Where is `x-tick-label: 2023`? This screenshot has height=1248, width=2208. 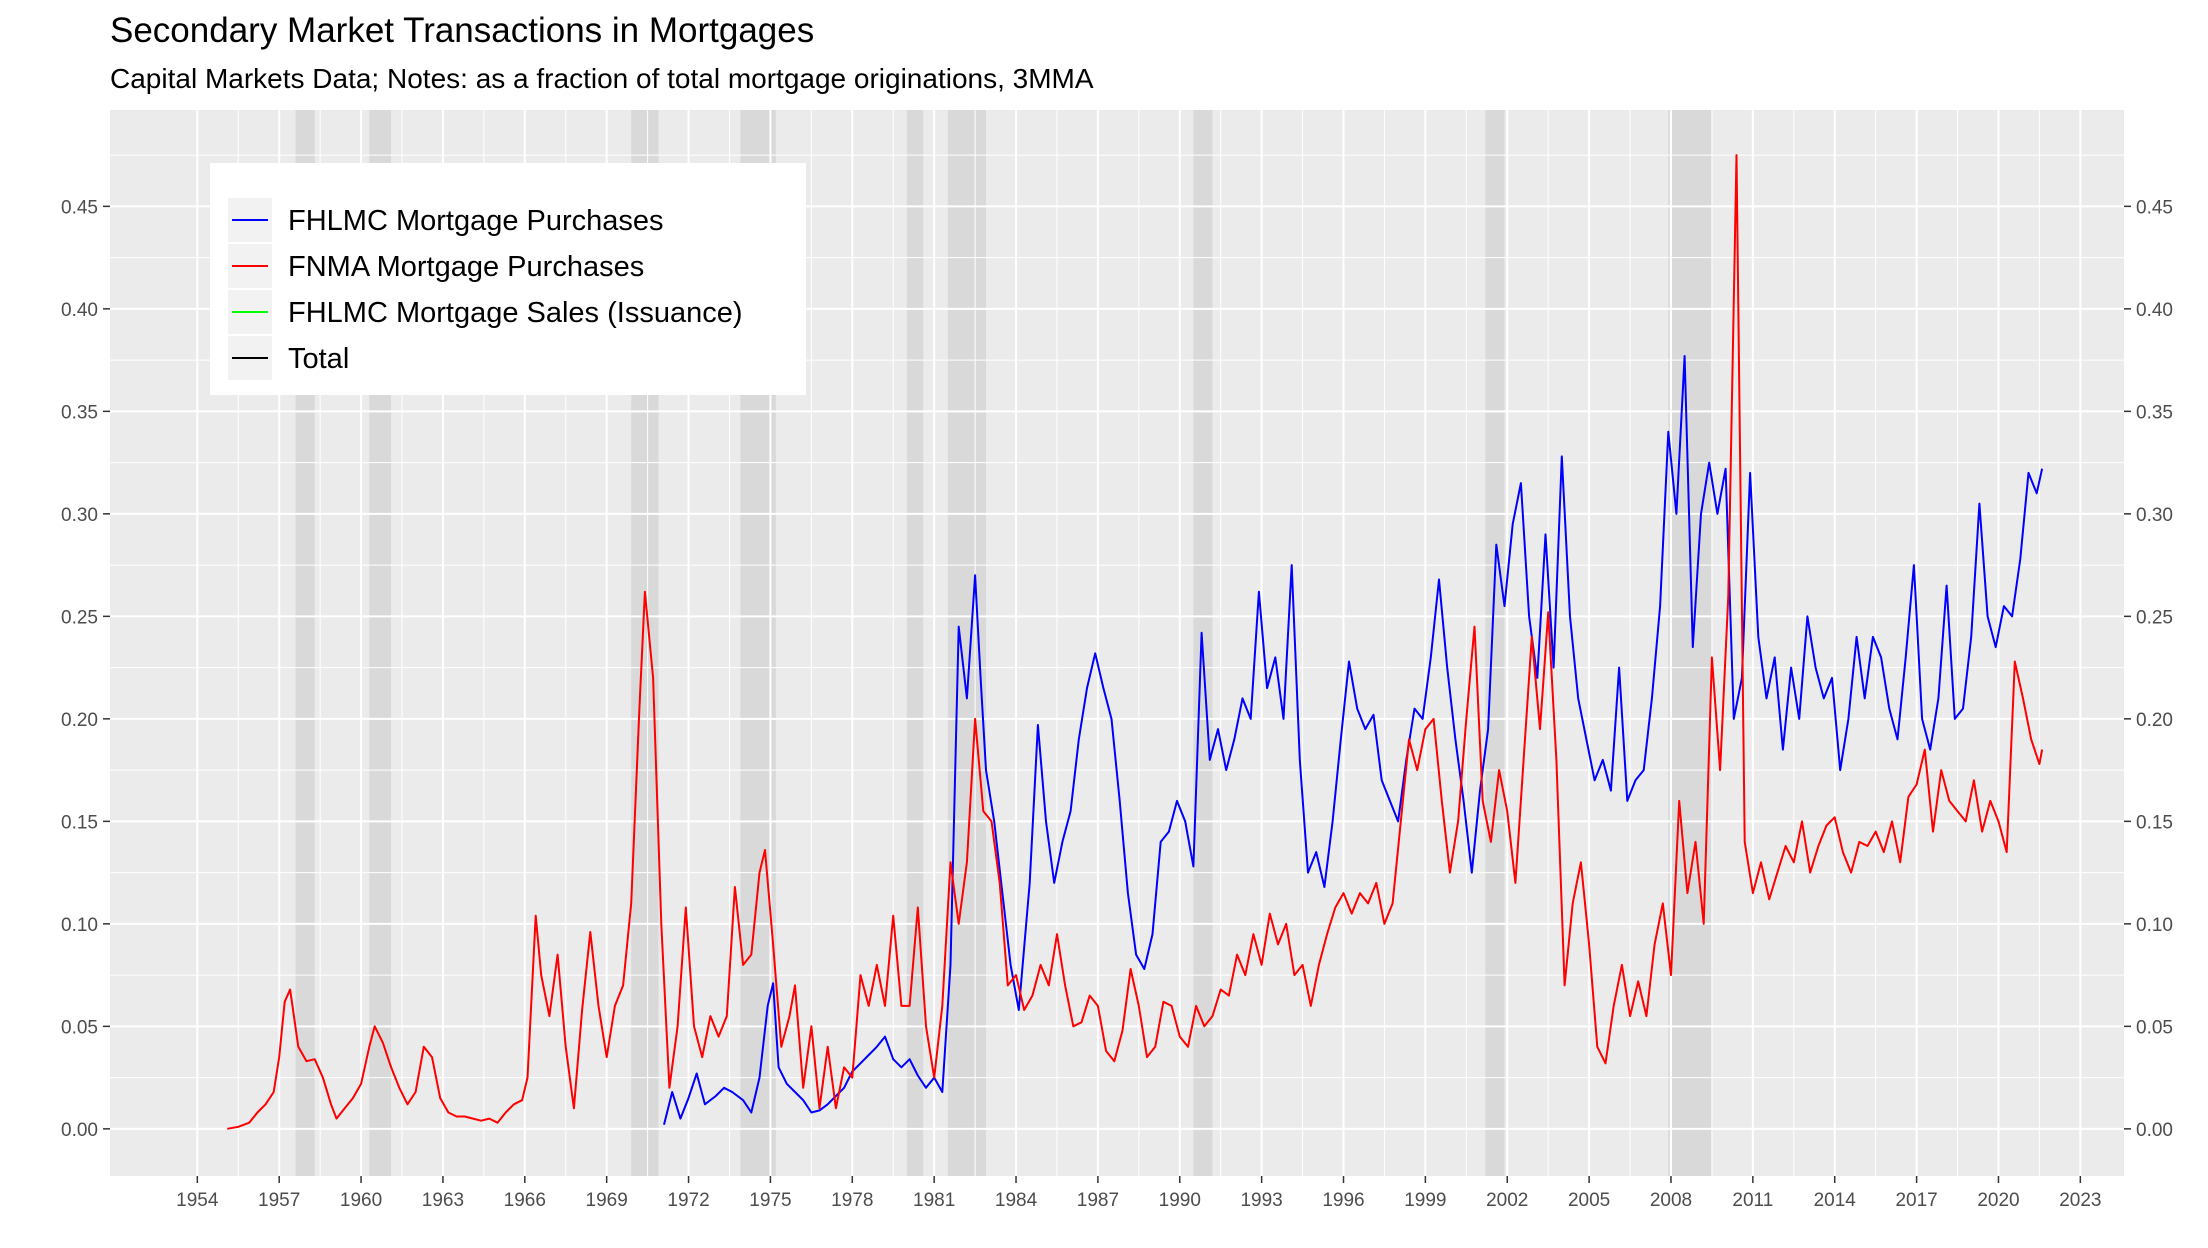 x-tick-label: 2023 is located at coordinates (2080, 1200).